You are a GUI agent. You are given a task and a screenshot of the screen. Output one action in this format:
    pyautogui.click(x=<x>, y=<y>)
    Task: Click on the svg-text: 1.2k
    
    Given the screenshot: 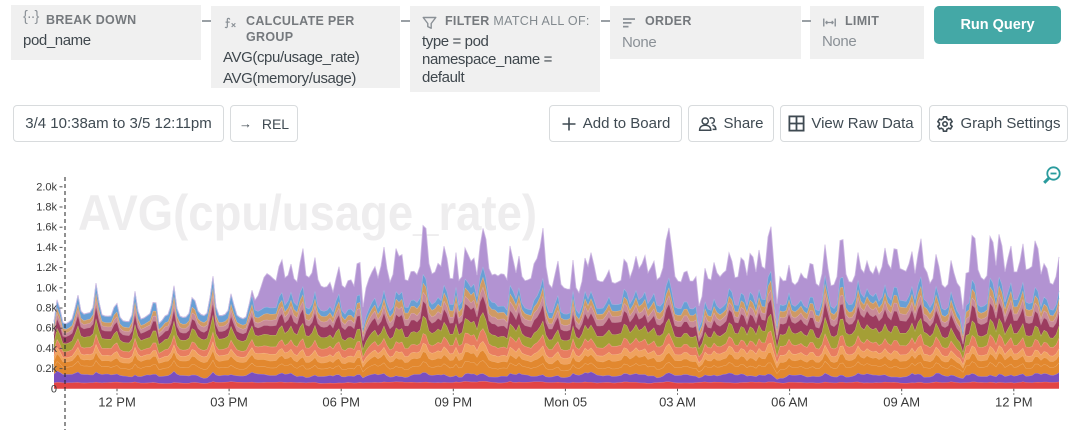 What is the action you would take?
    pyautogui.click(x=46, y=268)
    